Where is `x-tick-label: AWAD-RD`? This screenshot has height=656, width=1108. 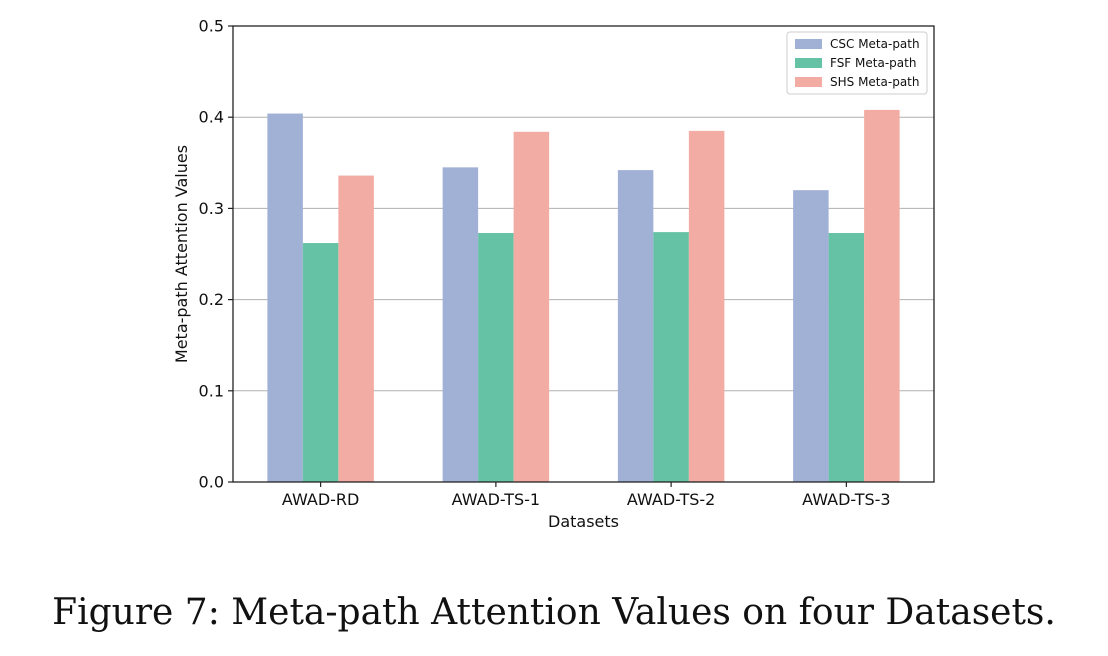
x-tick-label: AWAD-RD is located at coordinates (321, 499).